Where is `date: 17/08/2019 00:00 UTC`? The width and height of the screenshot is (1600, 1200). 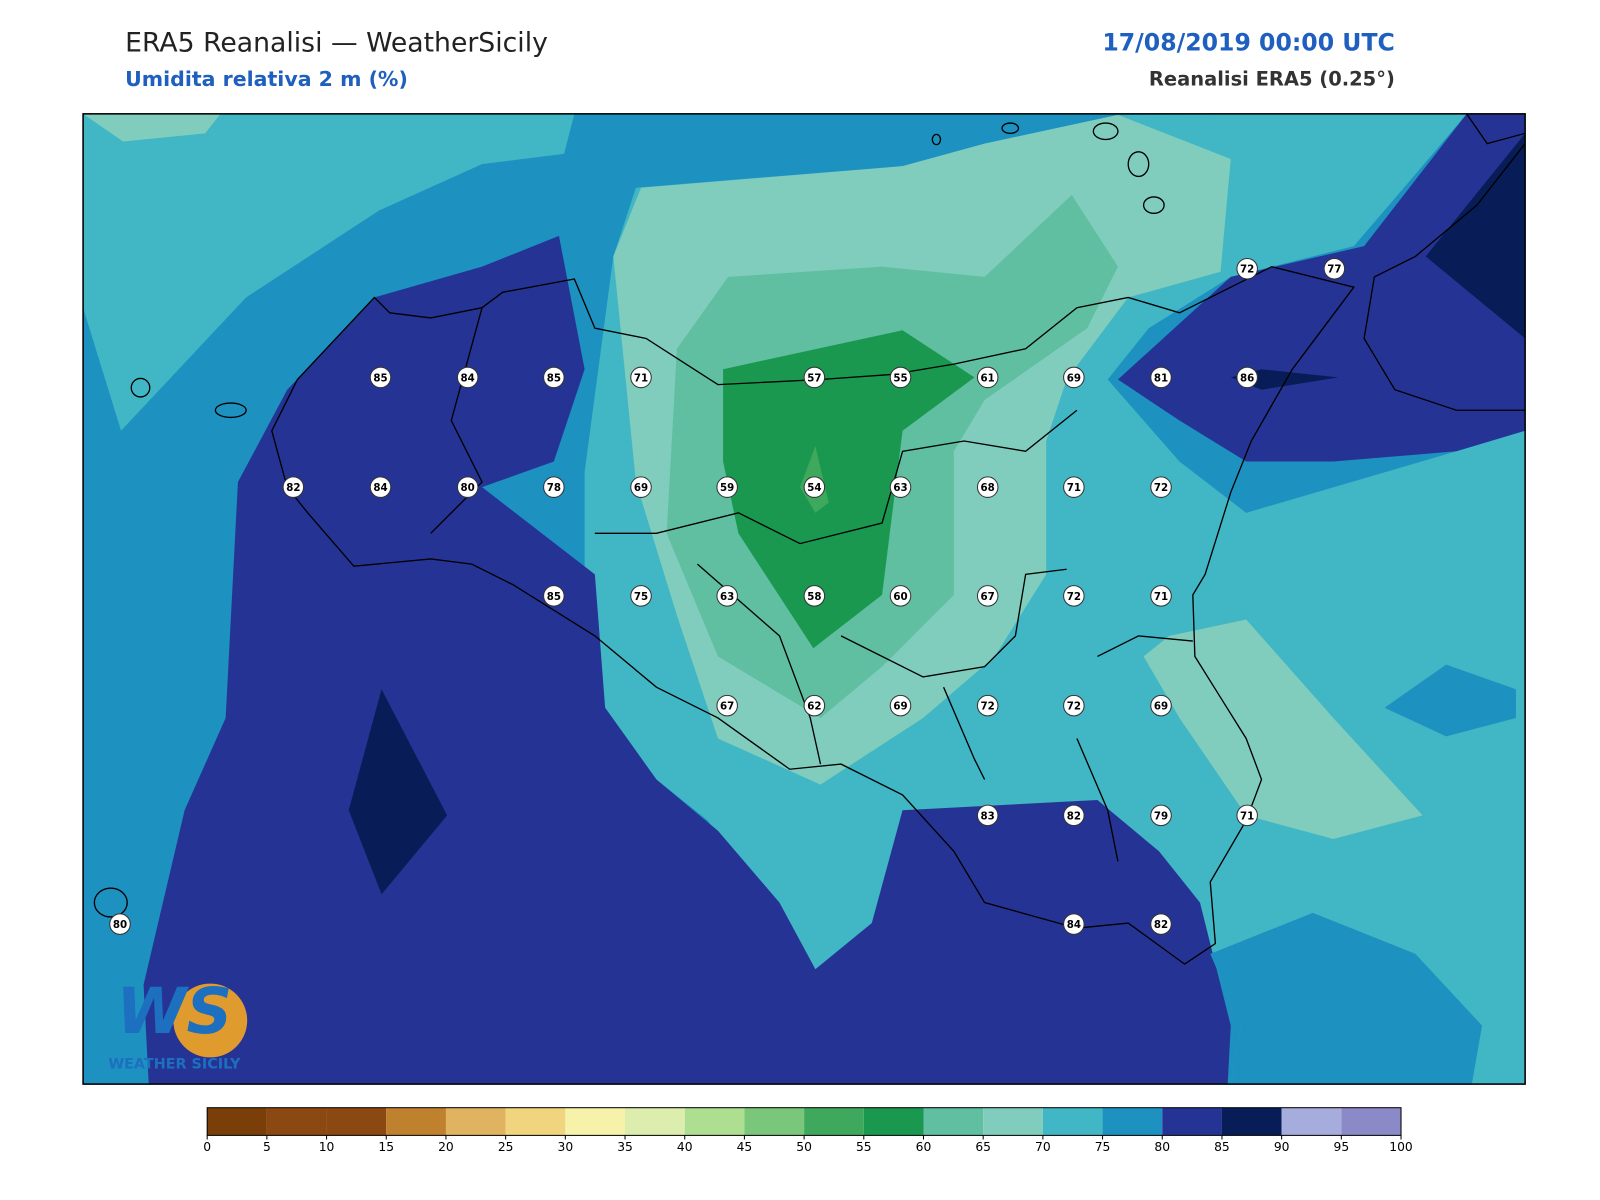
date: 17/08/2019 00:00 UTC is located at coordinates (1248, 43).